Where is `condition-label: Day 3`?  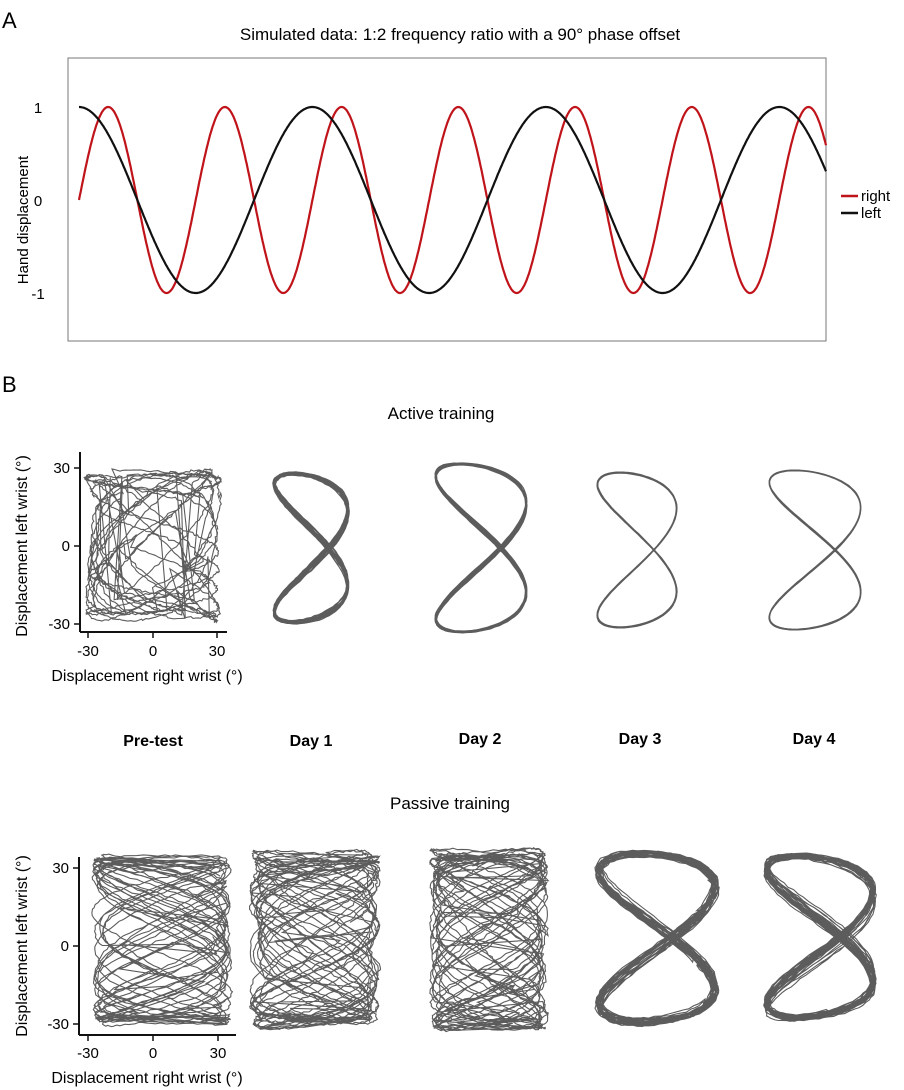
condition-label: Day 3 is located at coordinates (640, 739).